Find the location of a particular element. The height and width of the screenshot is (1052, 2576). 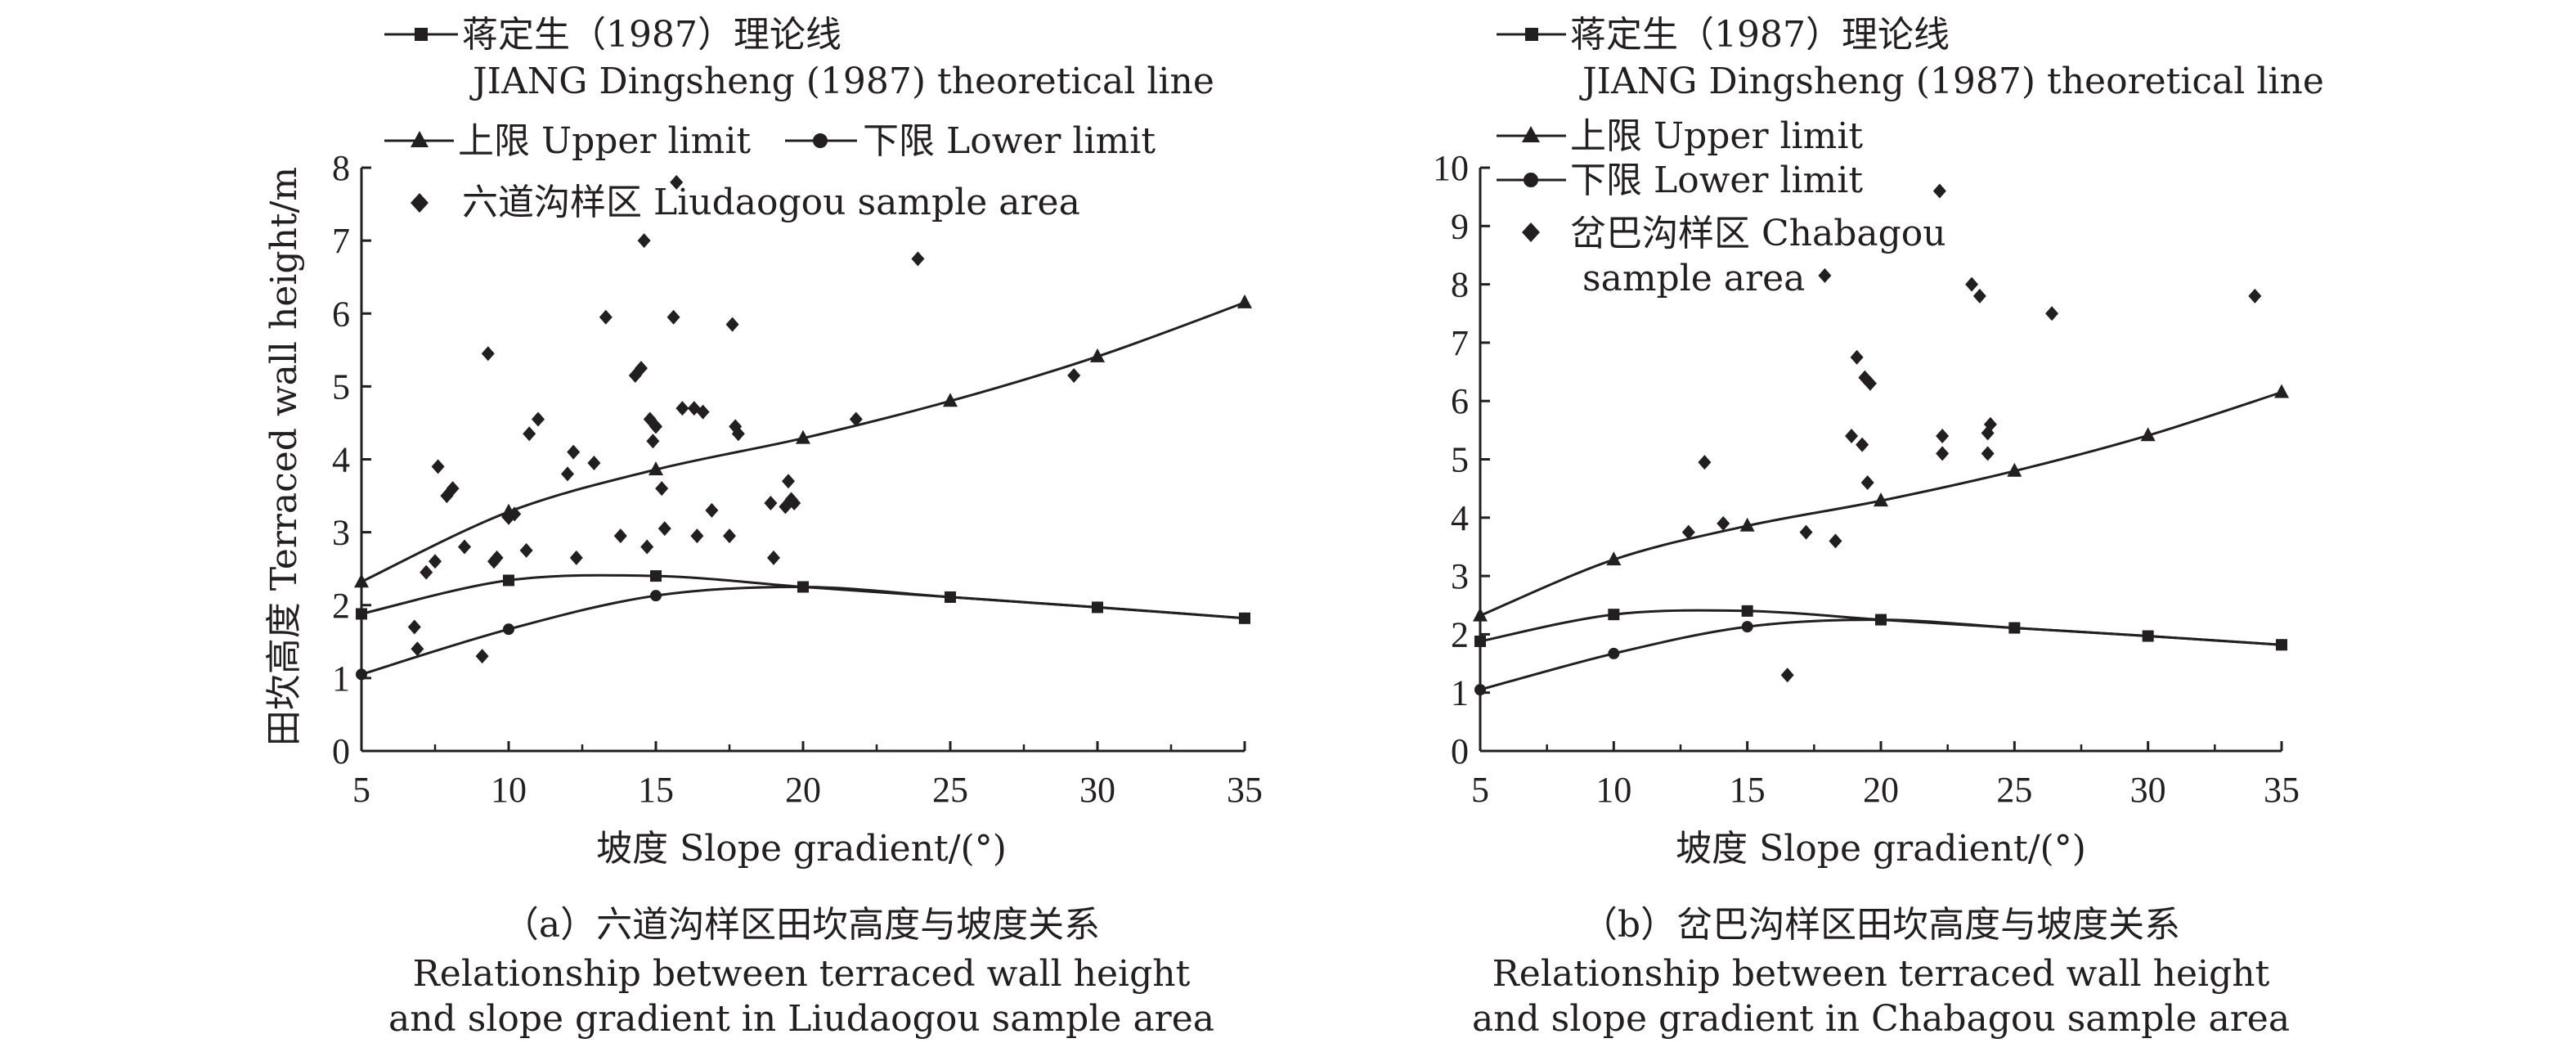

panel-a-legend-upper-label: 上限 Upper limit is located at coordinates (604, 141).